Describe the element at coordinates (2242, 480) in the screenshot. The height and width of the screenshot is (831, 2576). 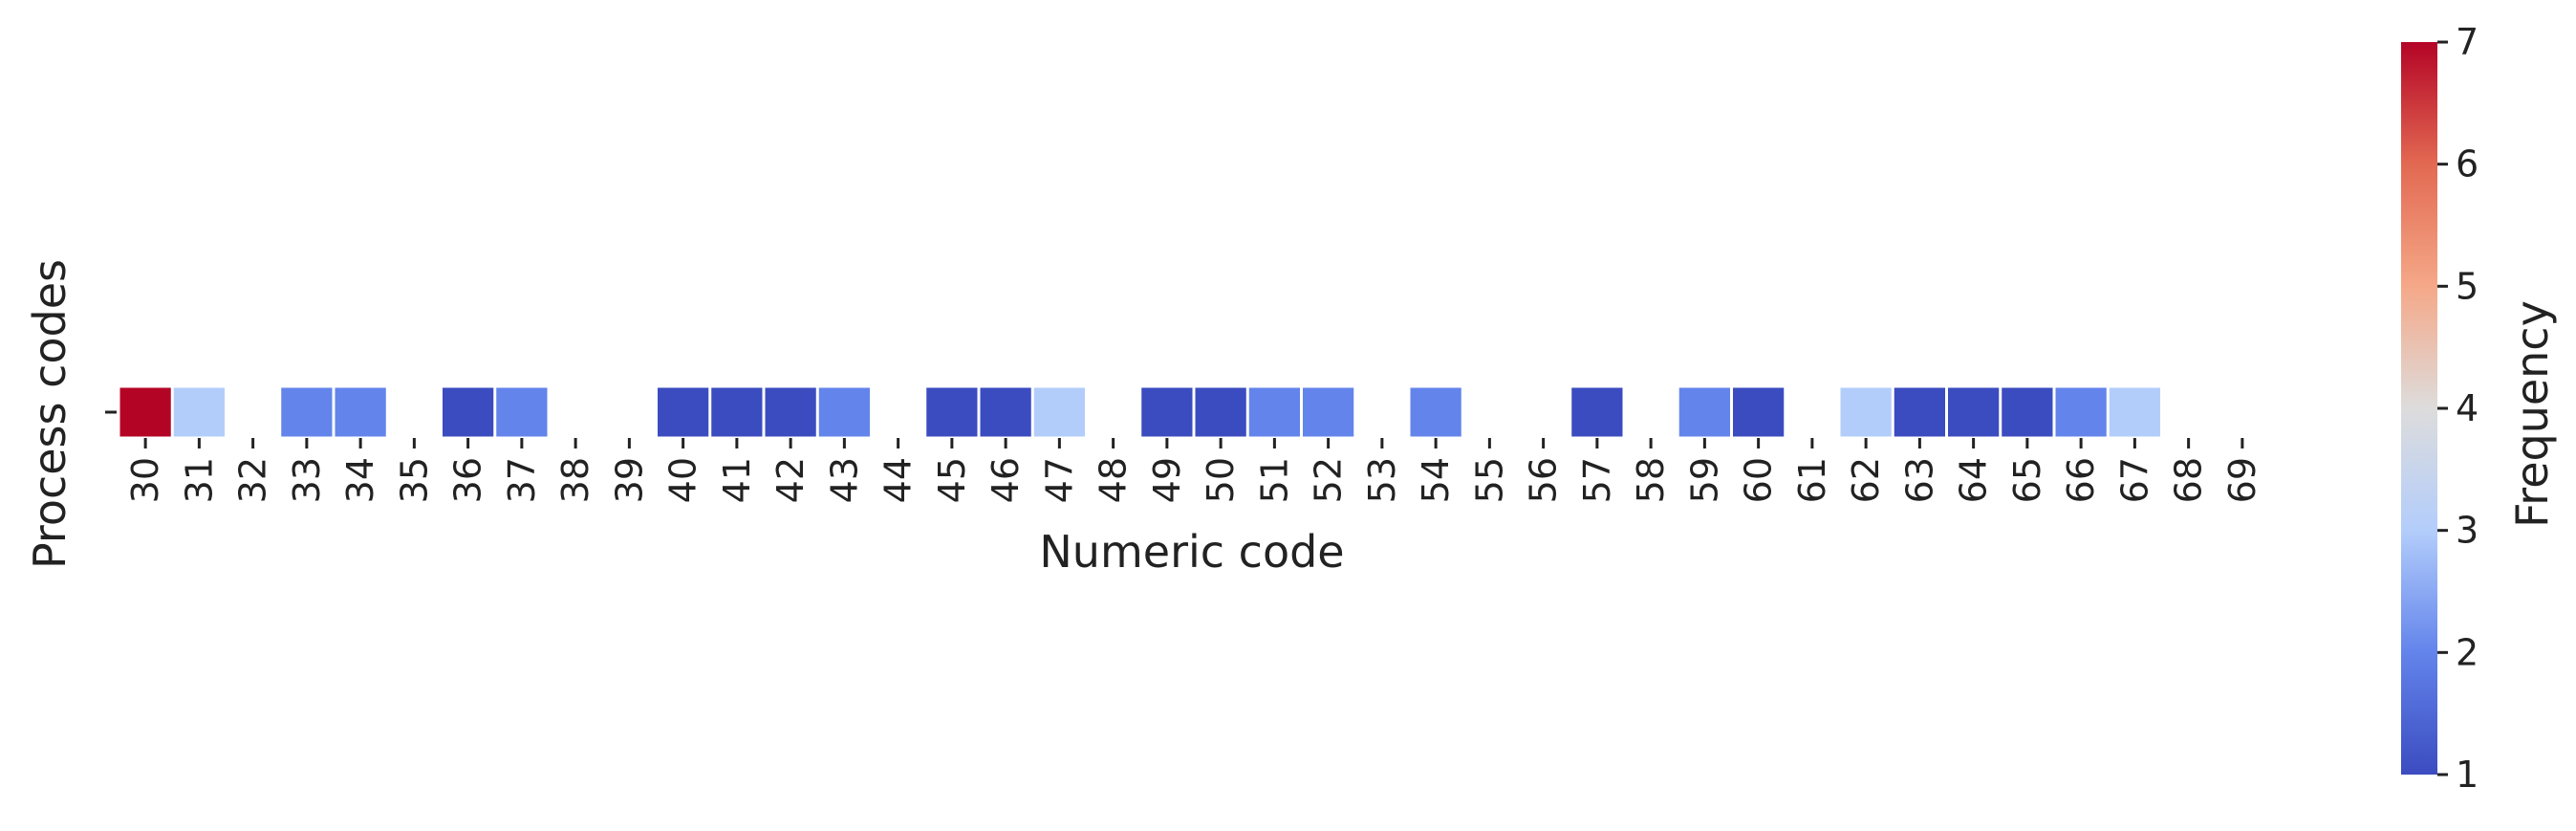
I see `x-tick-label: 69` at that location.